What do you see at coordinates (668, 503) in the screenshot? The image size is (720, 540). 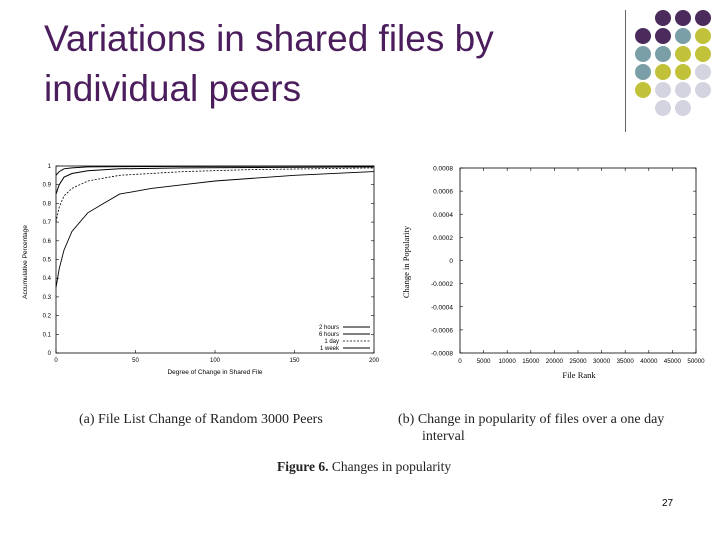 I see `page-number: 27` at bounding box center [668, 503].